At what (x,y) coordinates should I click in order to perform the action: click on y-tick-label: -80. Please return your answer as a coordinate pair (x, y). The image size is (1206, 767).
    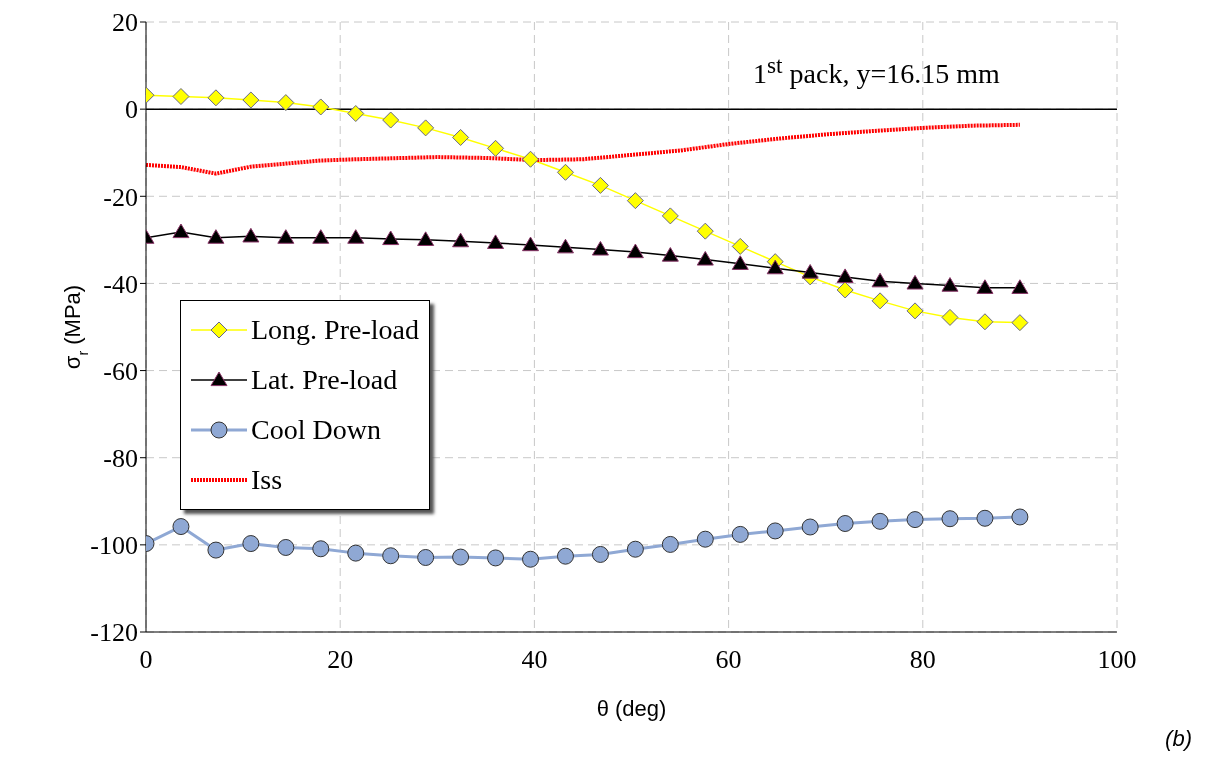
    Looking at the image, I should click on (120, 458).